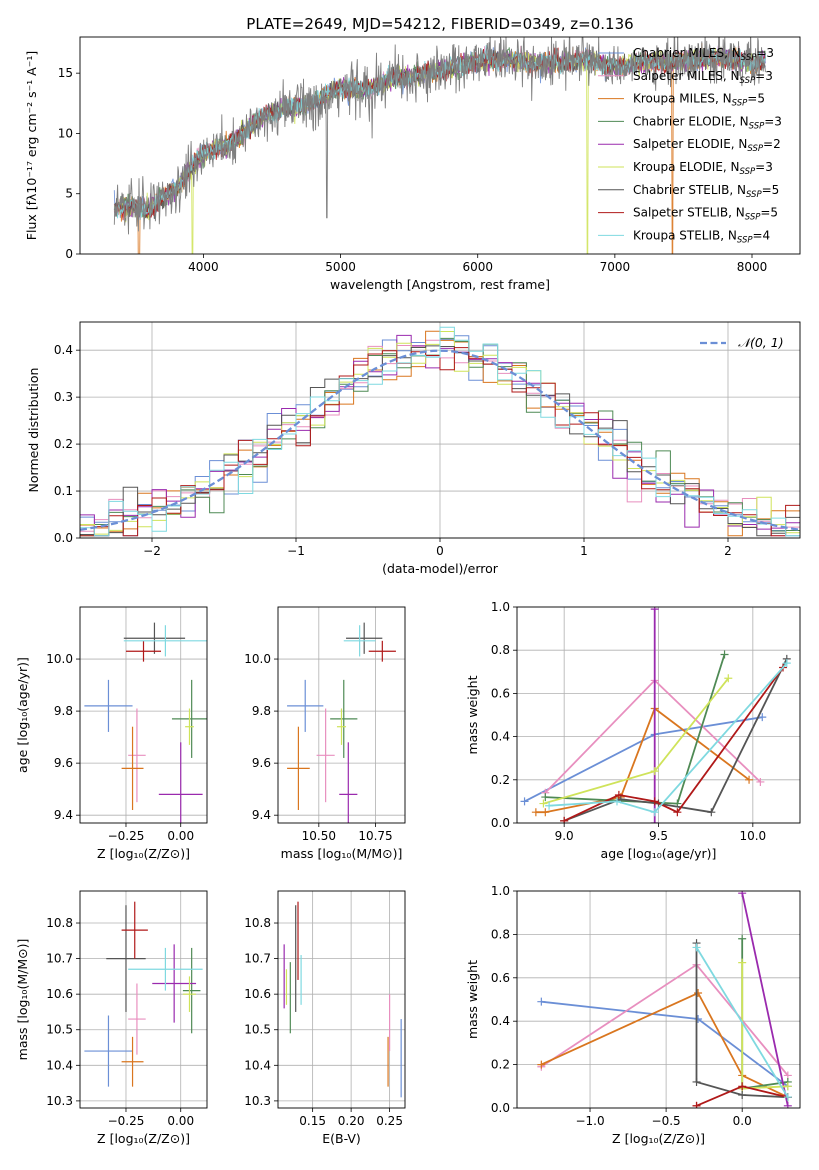 The image size is (819, 1170). Describe the element at coordinates (59, 1065) in the screenshot. I see `z-mass-panel-ytick-label-1: 10.4` at that location.